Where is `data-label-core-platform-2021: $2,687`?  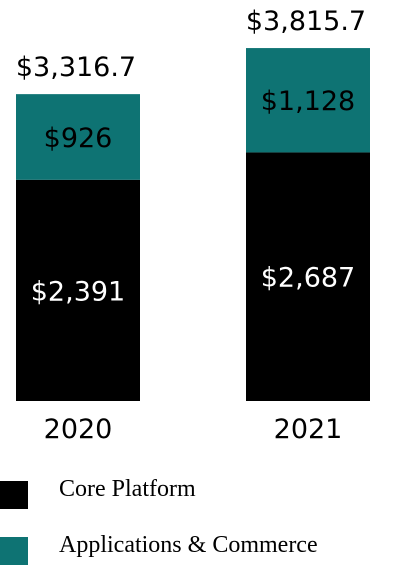
data-label-core-platform-2021: $2,687 is located at coordinates (308, 278).